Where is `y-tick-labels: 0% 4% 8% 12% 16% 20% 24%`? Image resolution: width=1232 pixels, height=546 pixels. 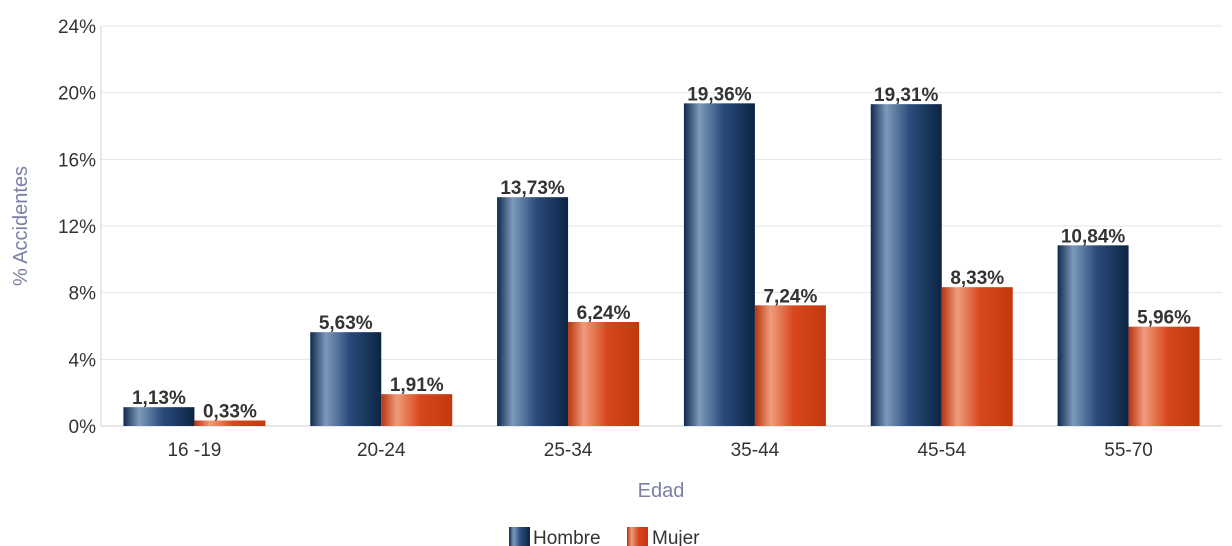
y-tick-labels: 0% 4% 8% 12% 16% 20% 24% is located at coordinates (77, 227).